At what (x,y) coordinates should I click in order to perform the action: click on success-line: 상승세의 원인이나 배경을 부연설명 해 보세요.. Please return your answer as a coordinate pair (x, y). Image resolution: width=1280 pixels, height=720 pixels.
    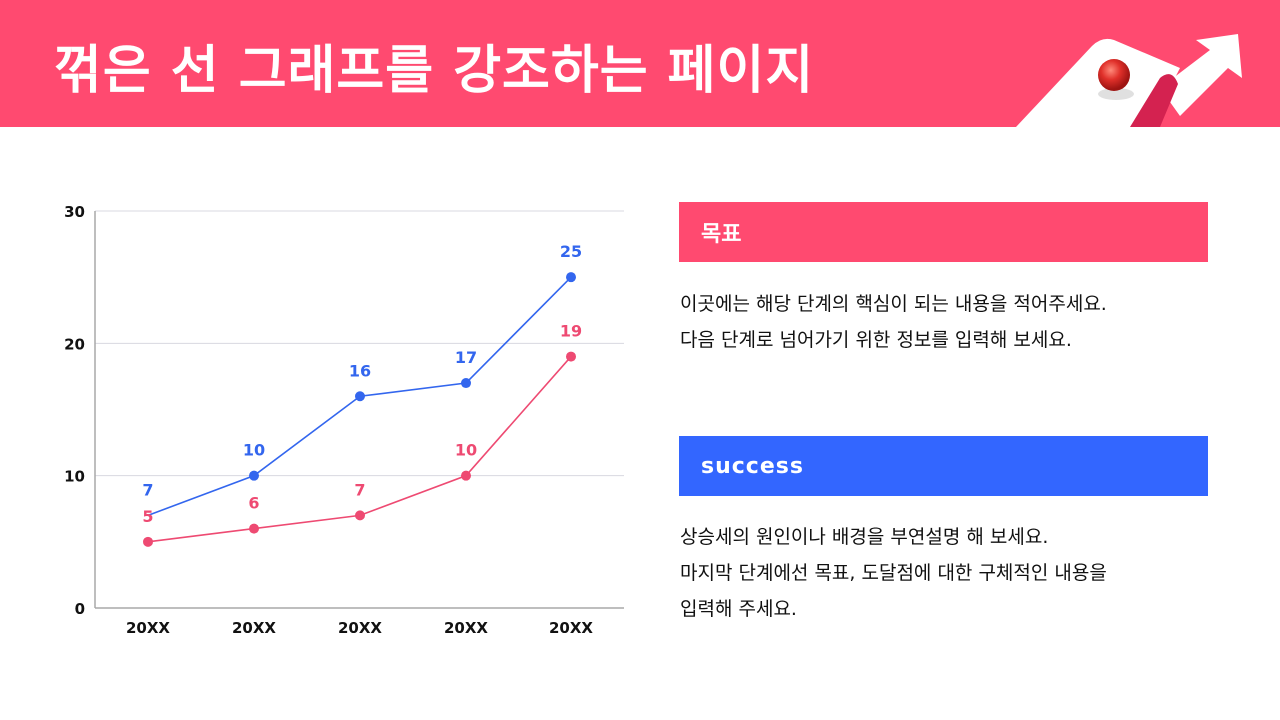
    Looking at the image, I should click on (864, 537).